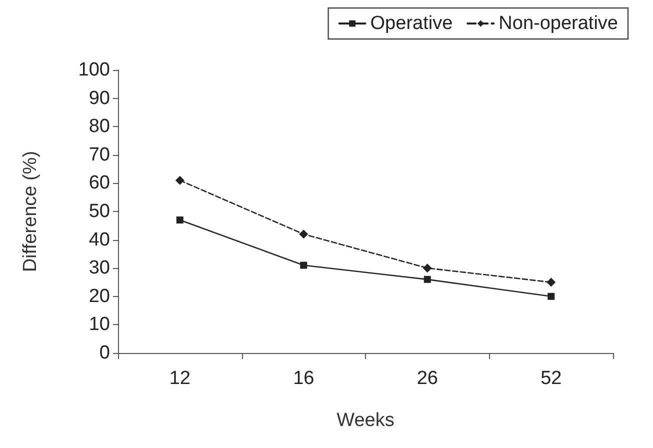  Describe the element at coordinates (551, 378) in the screenshot. I see `x-tick-label: 52` at that location.